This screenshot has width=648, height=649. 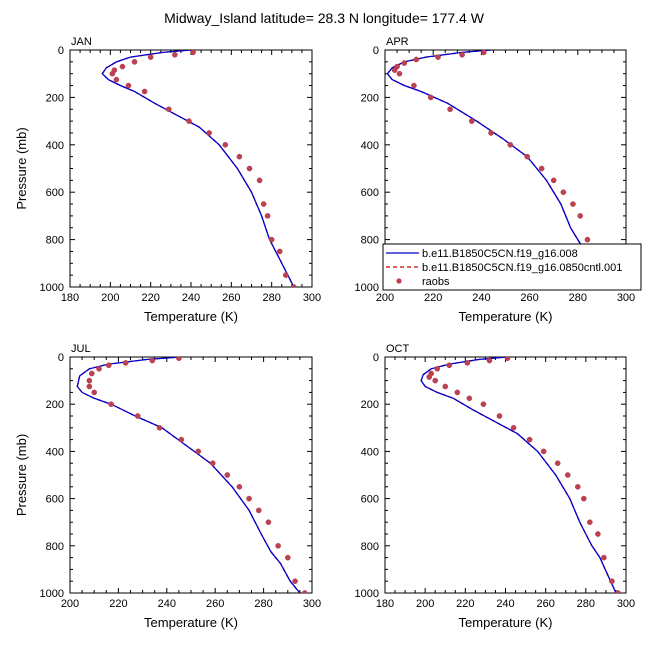 I want to click on legend-box, so click(x=512, y=267).